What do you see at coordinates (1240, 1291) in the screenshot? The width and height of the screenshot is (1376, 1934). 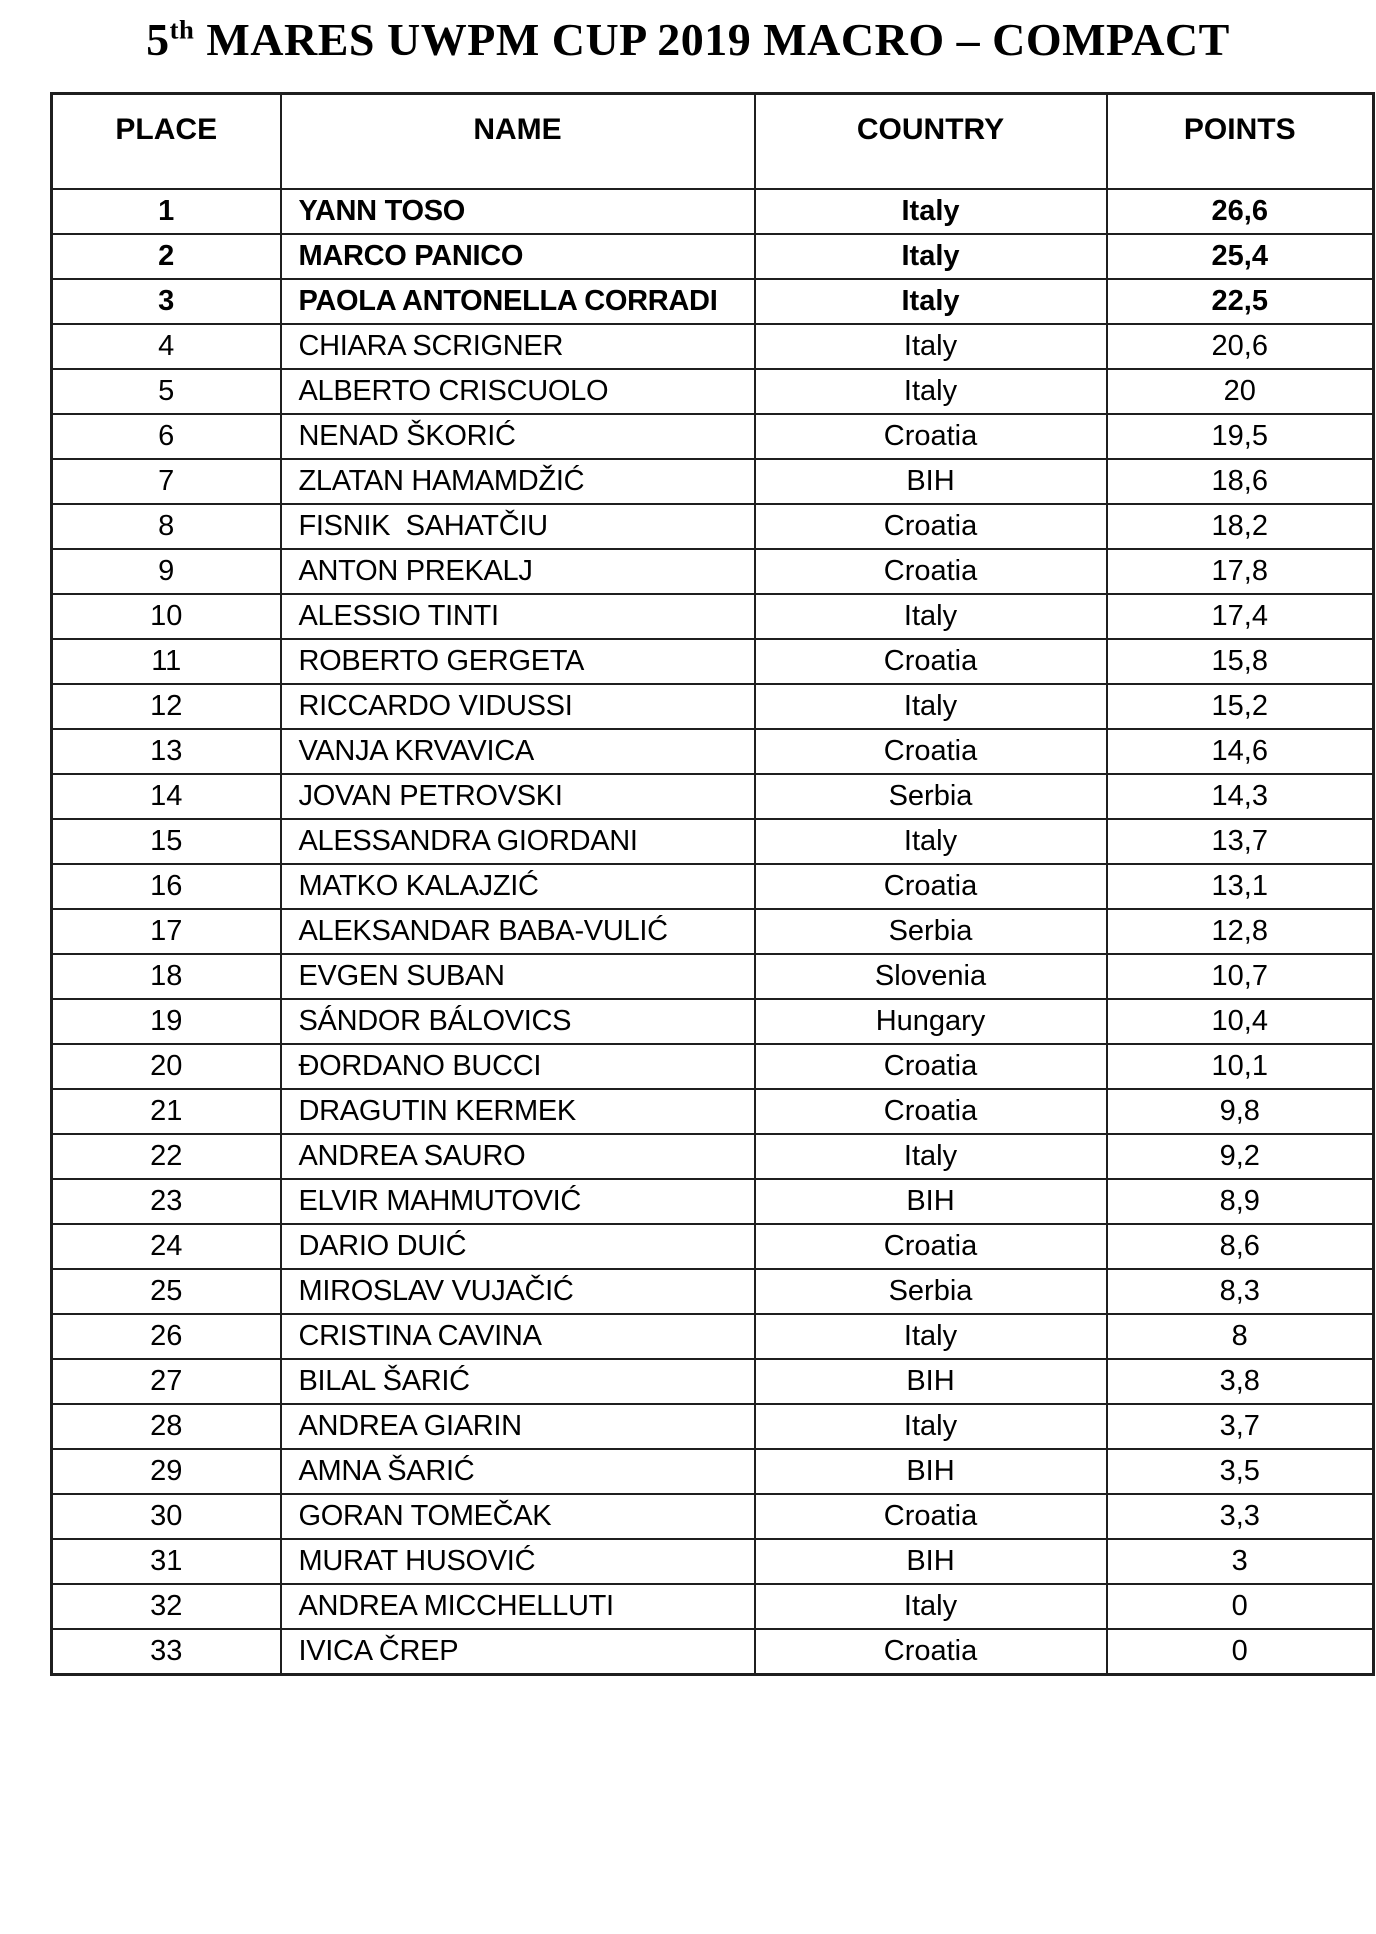 I see `points-cell: 8,3` at bounding box center [1240, 1291].